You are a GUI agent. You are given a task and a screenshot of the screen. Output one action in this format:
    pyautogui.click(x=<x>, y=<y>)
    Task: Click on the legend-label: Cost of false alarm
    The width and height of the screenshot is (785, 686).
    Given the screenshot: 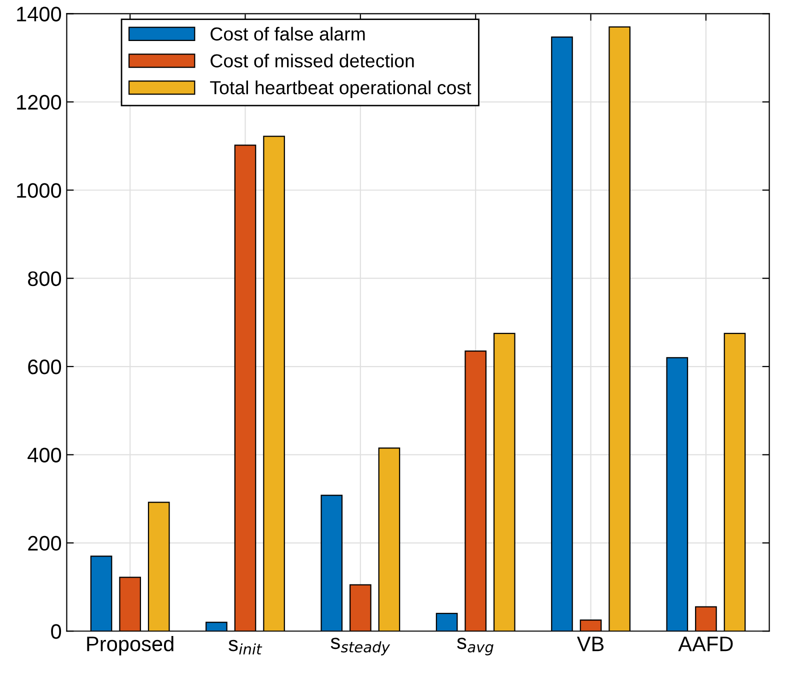 What is the action you would take?
    pyautogui.click(x=287, y=33)
    